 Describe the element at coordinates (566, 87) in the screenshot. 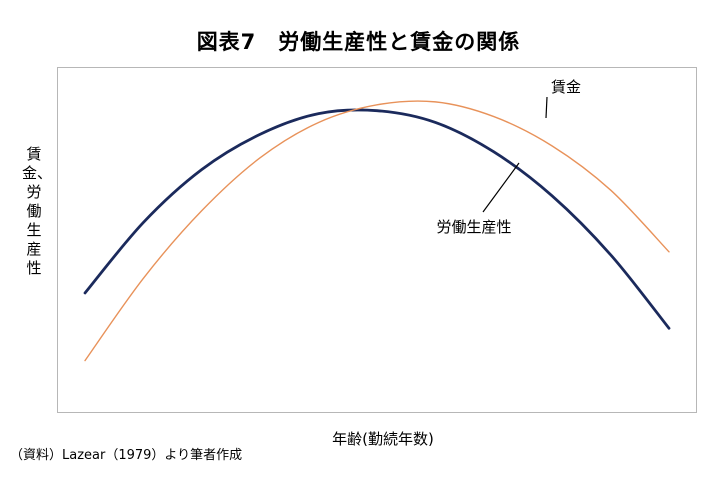

I see `series-label-wage: 賃金` at that location.